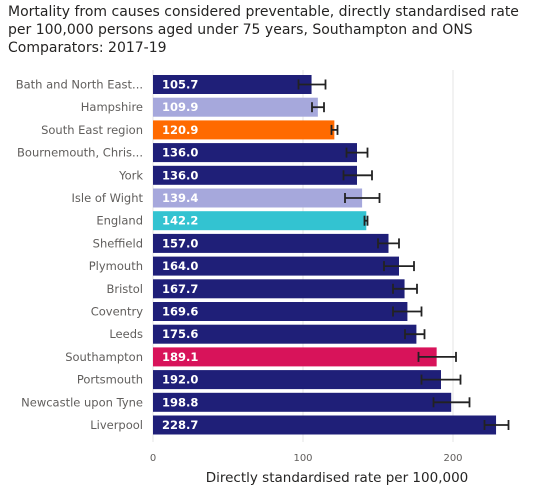  What do you see at coordinates (180, 380) in the screenshot?
I see `data-label: 192.0` at bounding box center [180, 380].